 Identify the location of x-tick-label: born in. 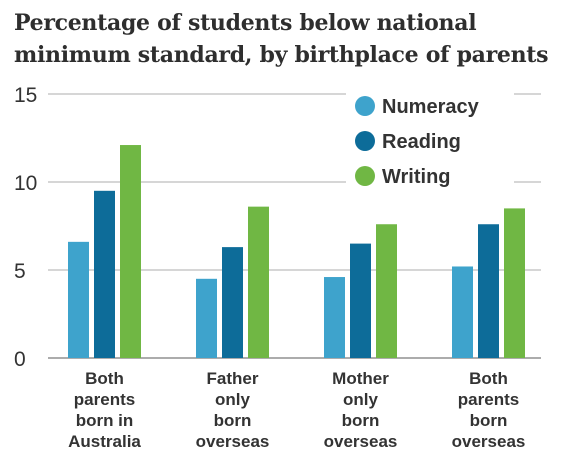
(105, 420).